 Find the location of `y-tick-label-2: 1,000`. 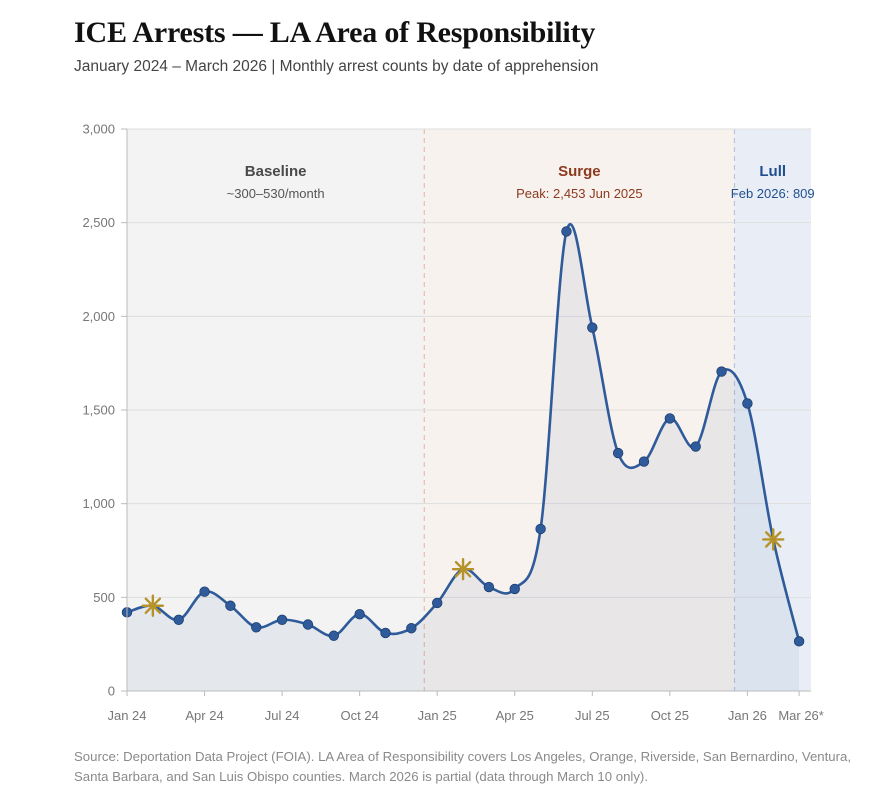

y-tick-label-2: 1,000 is located at coordinates (98, 503).